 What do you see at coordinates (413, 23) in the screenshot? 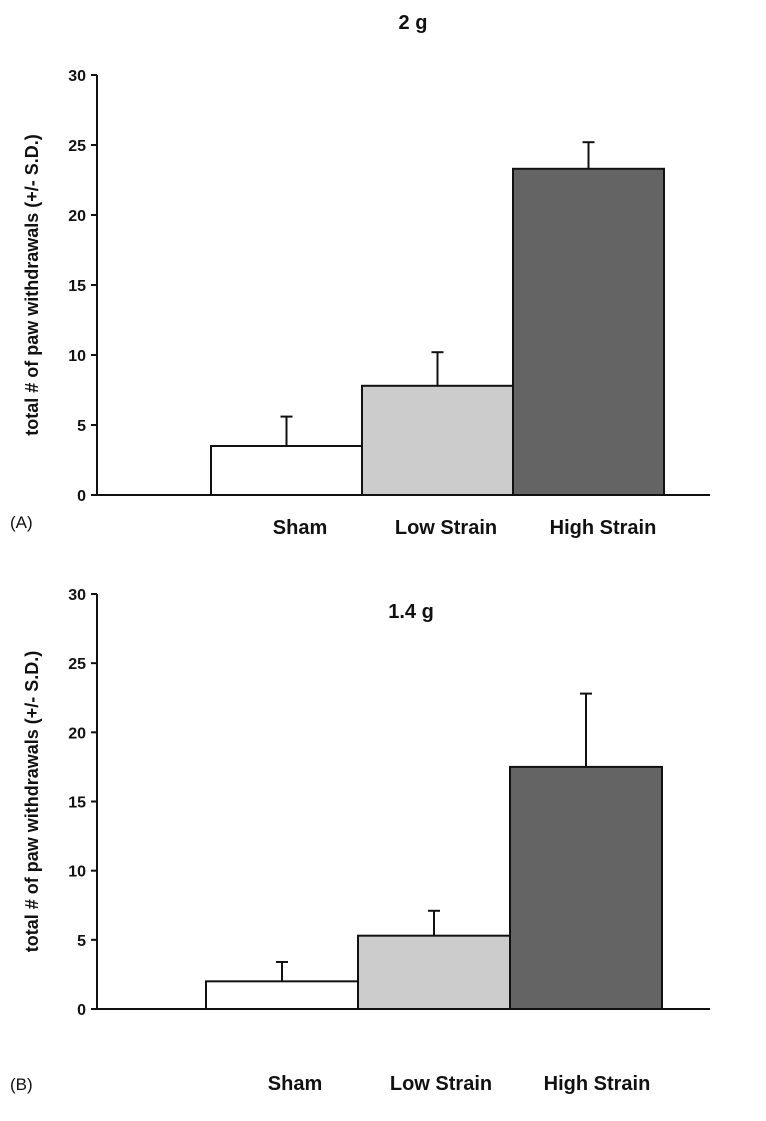
I see `chart-title: 2 g` at bounding box center [413, 23].